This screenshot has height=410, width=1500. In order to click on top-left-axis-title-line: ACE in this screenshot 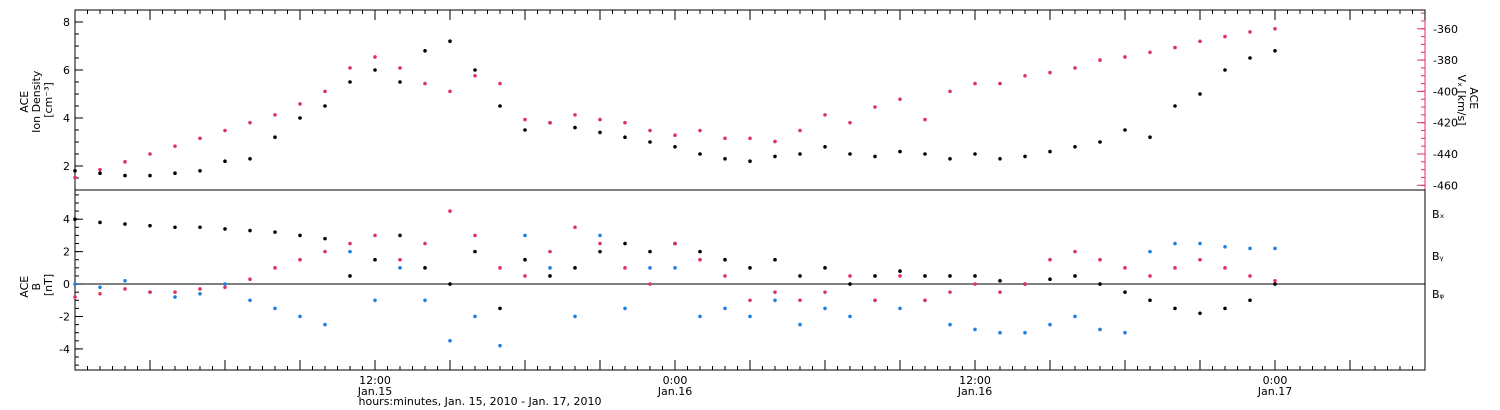, I will do `click(24, 102)`.